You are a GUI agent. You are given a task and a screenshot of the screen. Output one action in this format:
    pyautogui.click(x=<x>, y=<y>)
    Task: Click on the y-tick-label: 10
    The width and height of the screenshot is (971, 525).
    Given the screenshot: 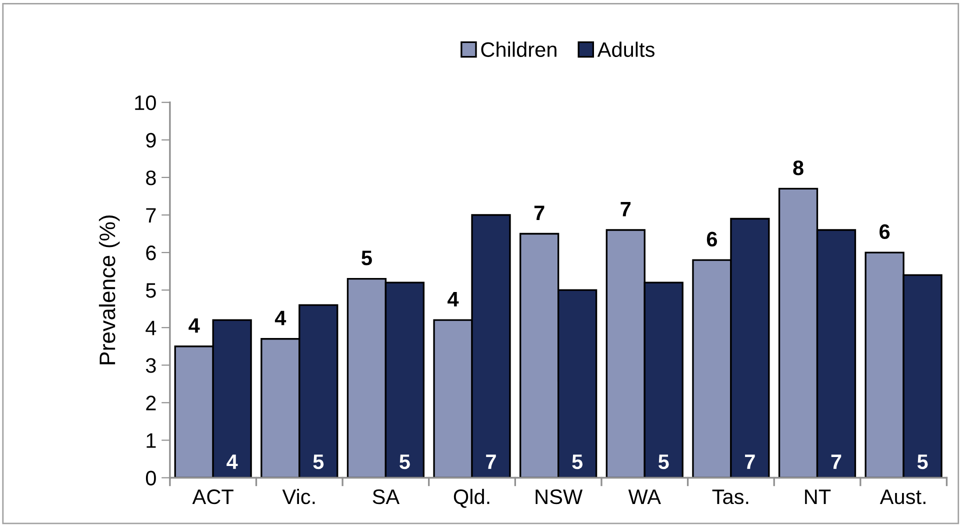 What is the action you would take?
    pyautogui.click(x=145, y=102)
    